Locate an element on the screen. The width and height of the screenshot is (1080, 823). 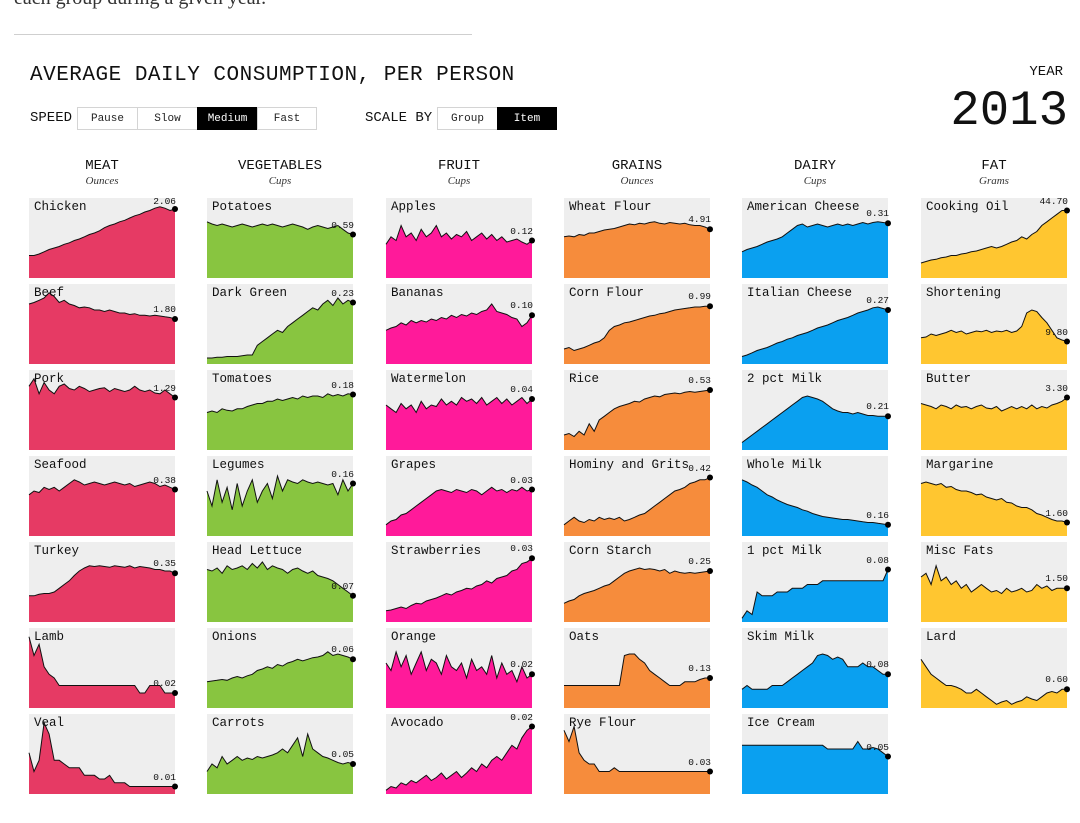
sparkline-head-lettuce is located at coordinates (281, 591).